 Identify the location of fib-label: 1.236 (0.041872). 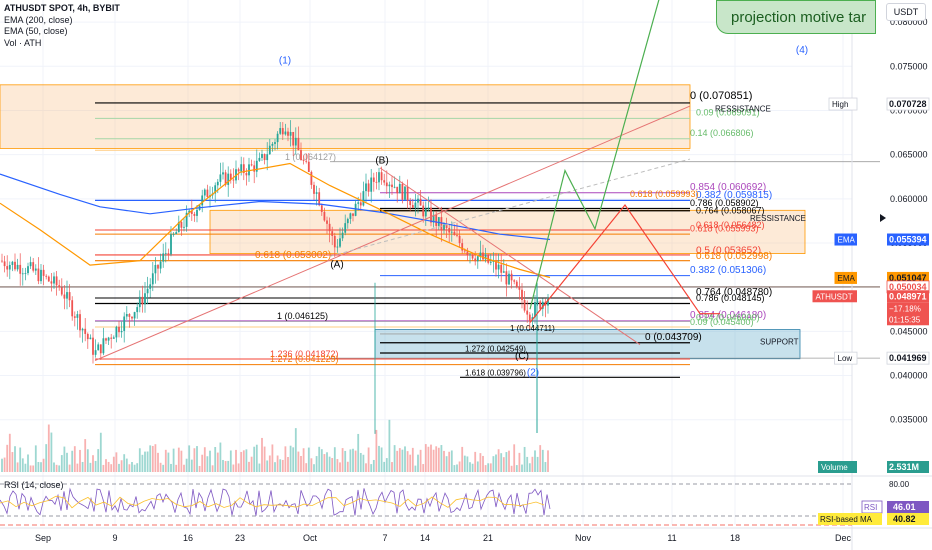
(304, 354).